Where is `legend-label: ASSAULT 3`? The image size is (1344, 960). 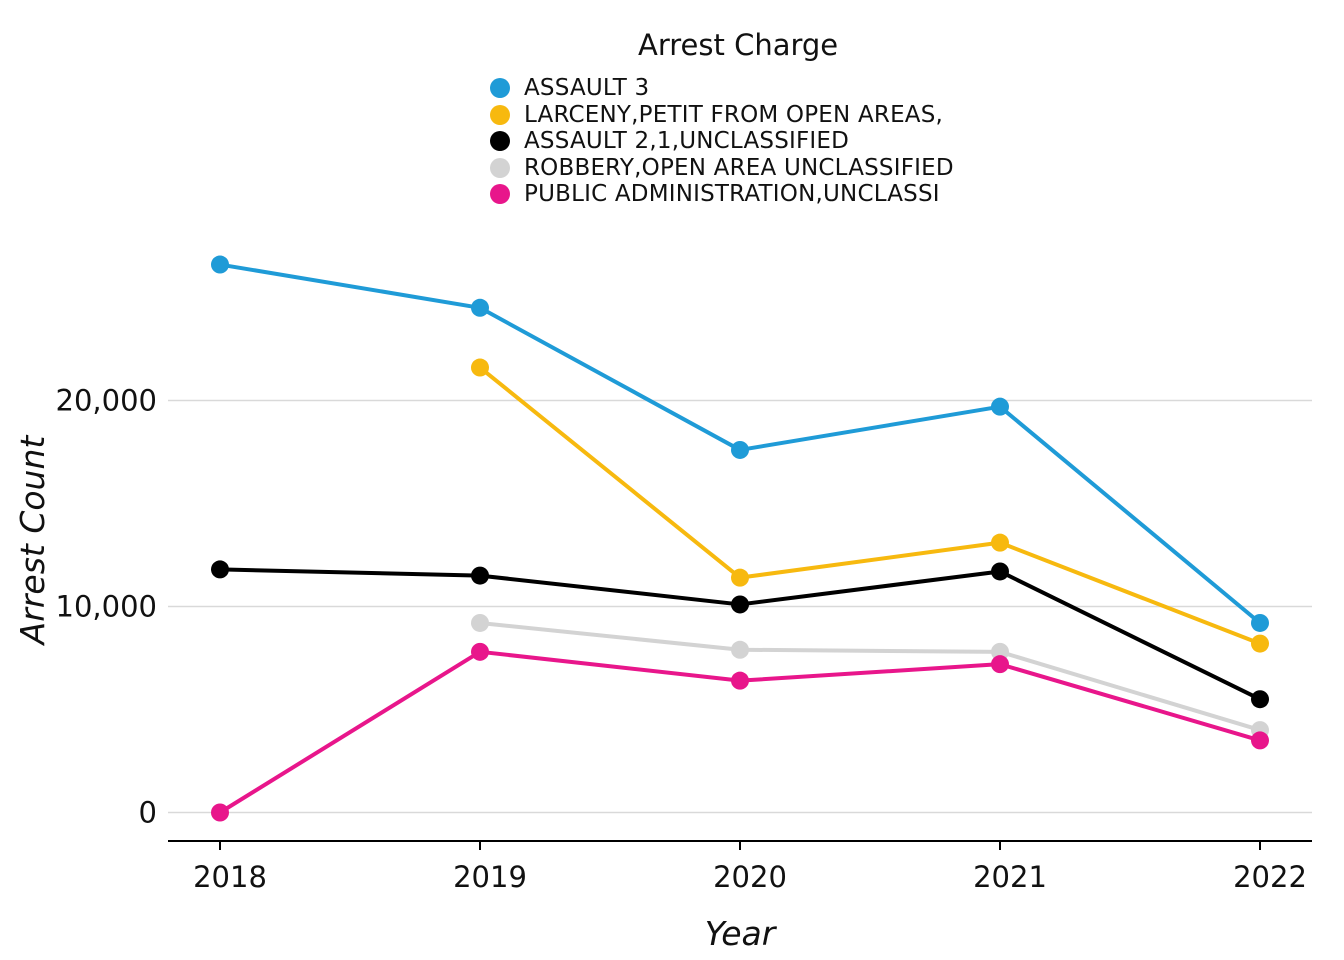
legend-label: ASSAULT 3 is located at coordinates (587, 88).